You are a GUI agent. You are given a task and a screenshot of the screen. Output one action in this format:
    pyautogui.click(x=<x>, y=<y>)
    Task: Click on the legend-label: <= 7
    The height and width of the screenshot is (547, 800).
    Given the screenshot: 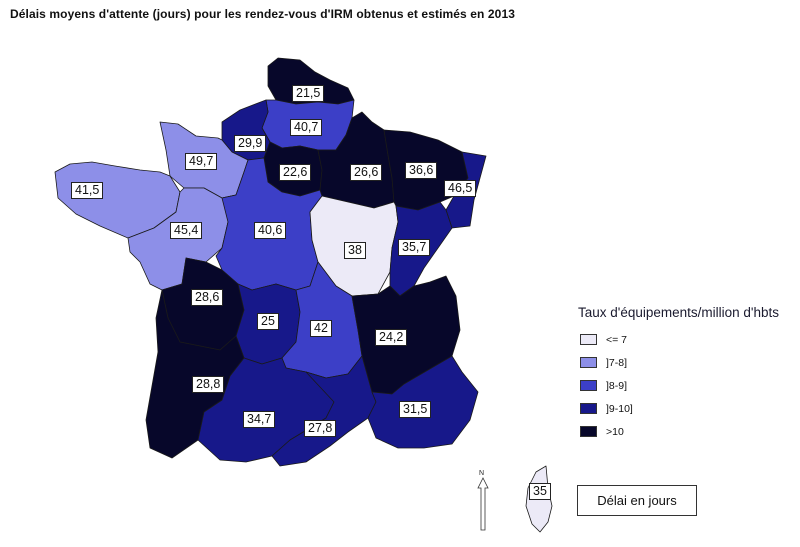 What is the action you would take?
    pyautogui.click(x=617, y=339)
    